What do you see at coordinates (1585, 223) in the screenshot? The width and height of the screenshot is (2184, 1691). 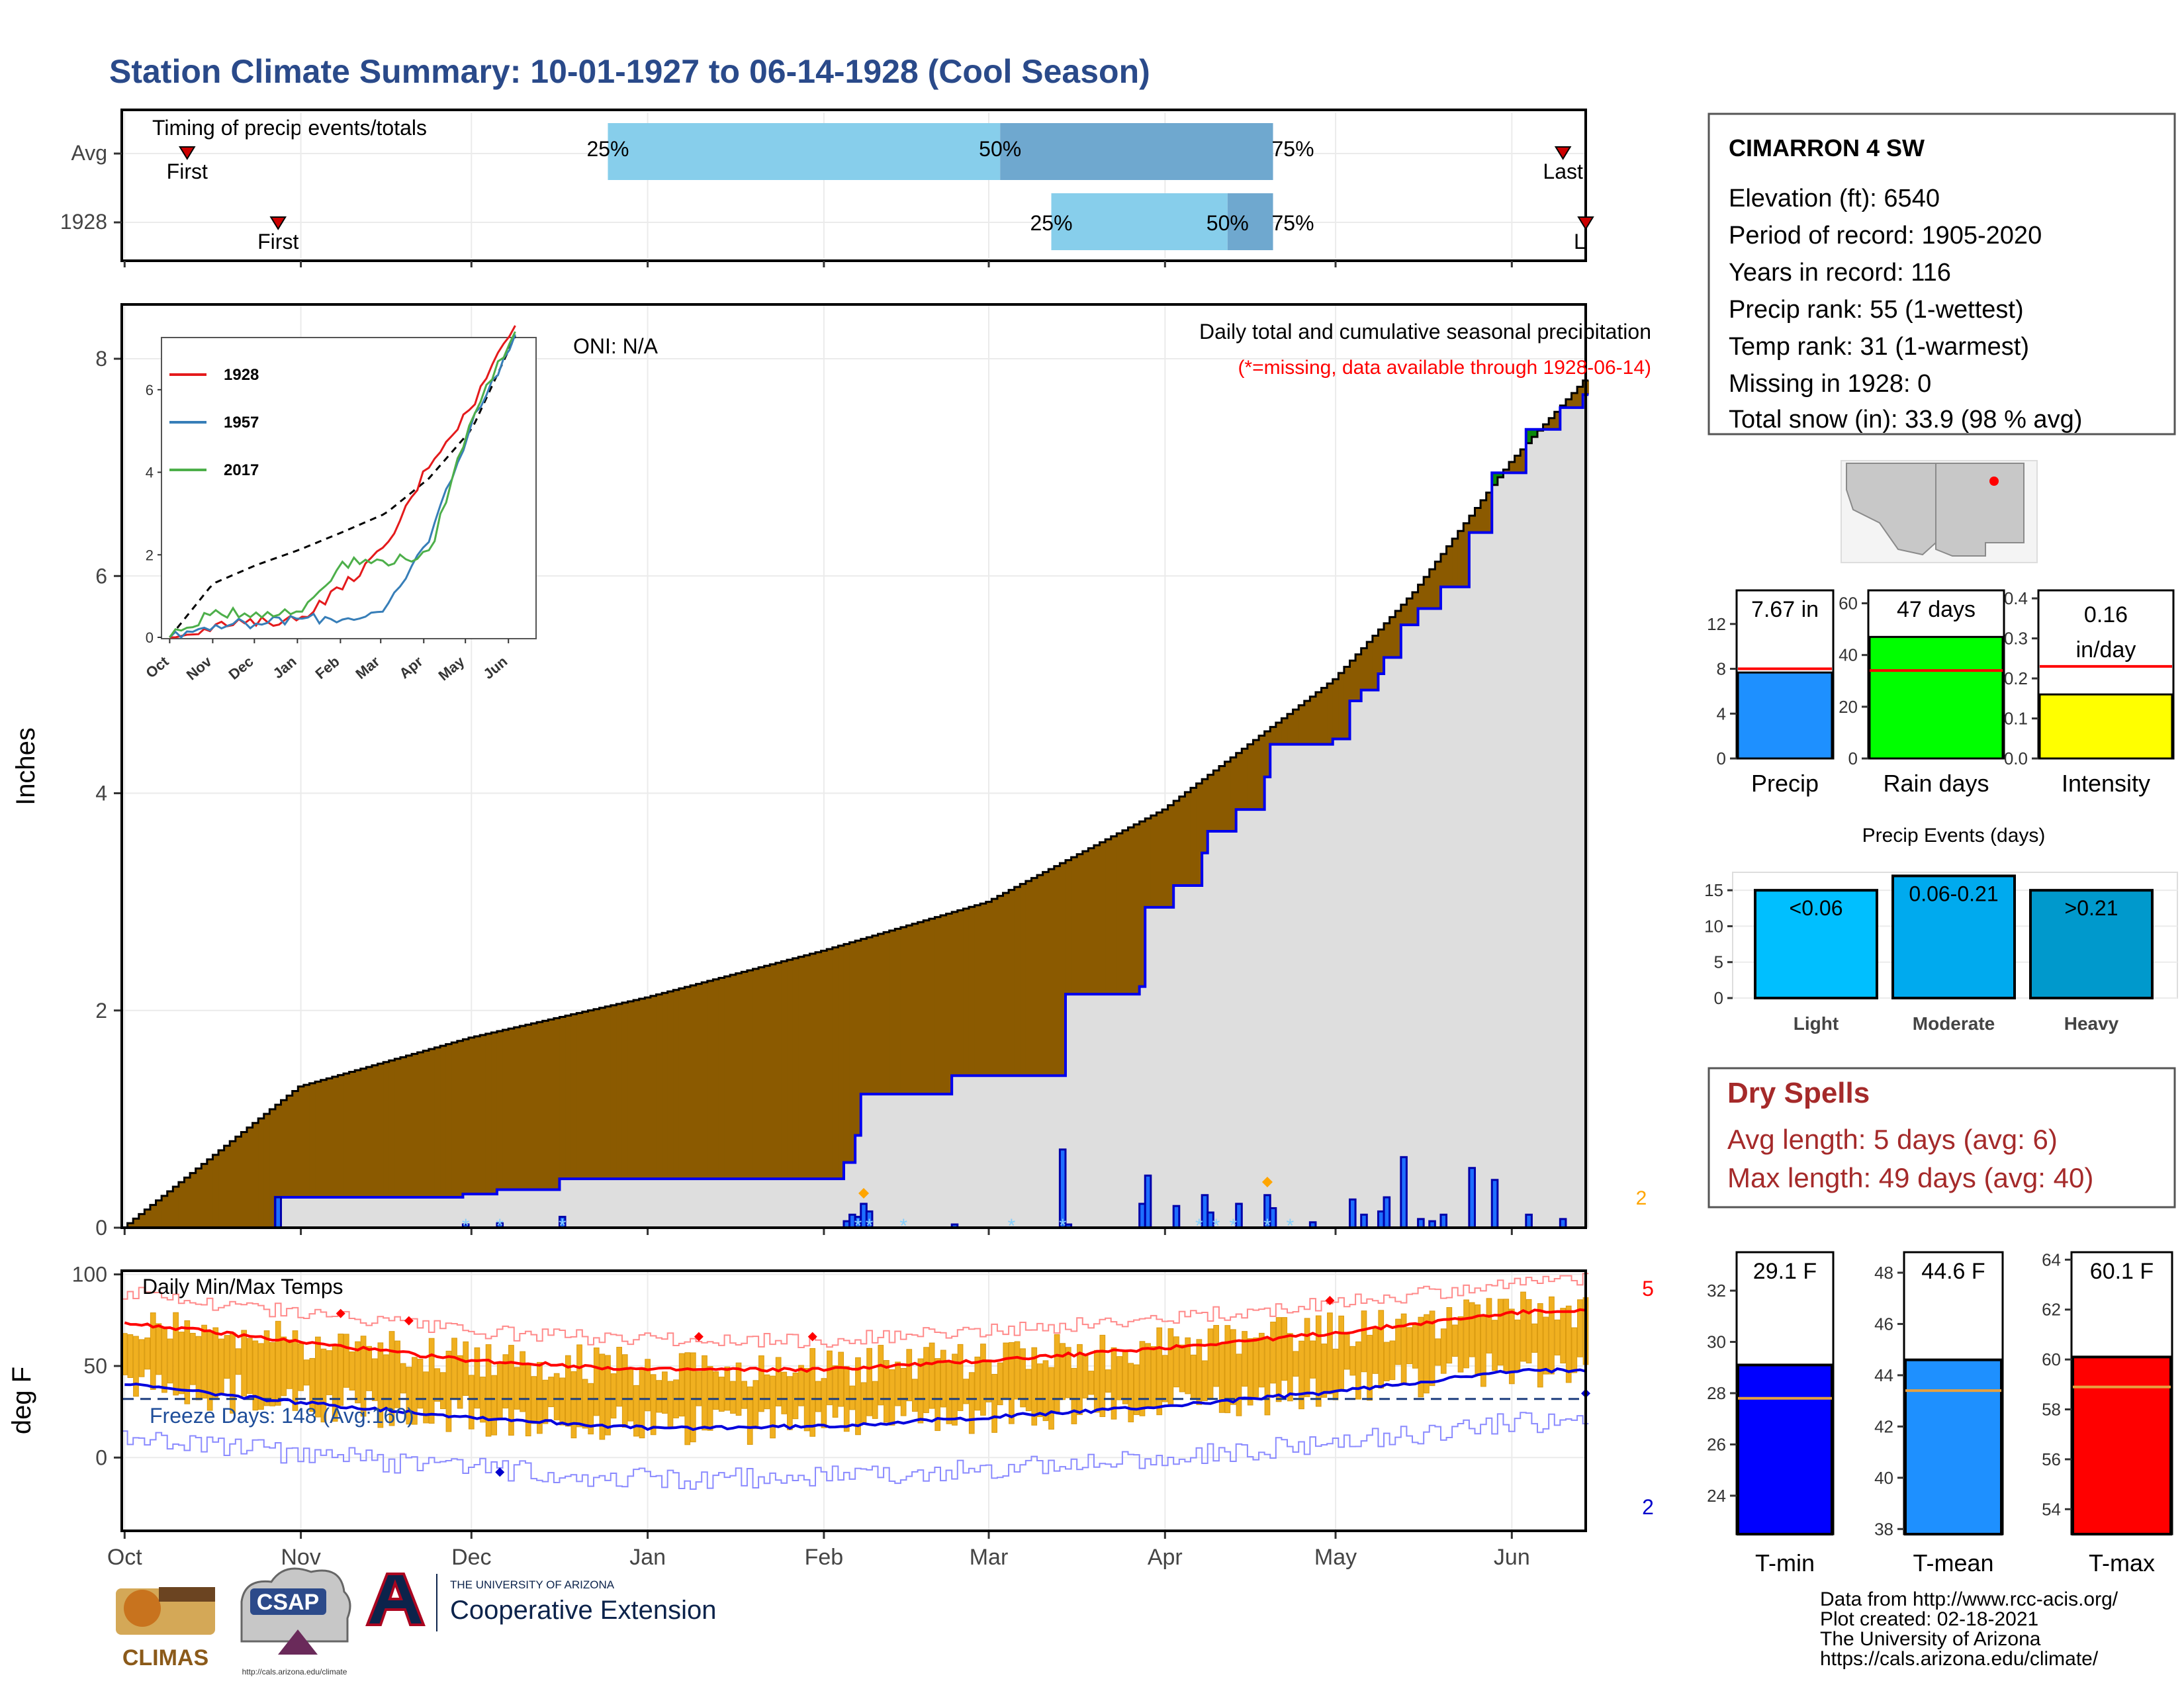 I see `last-event-marker` at bounding box center [1585, 223].